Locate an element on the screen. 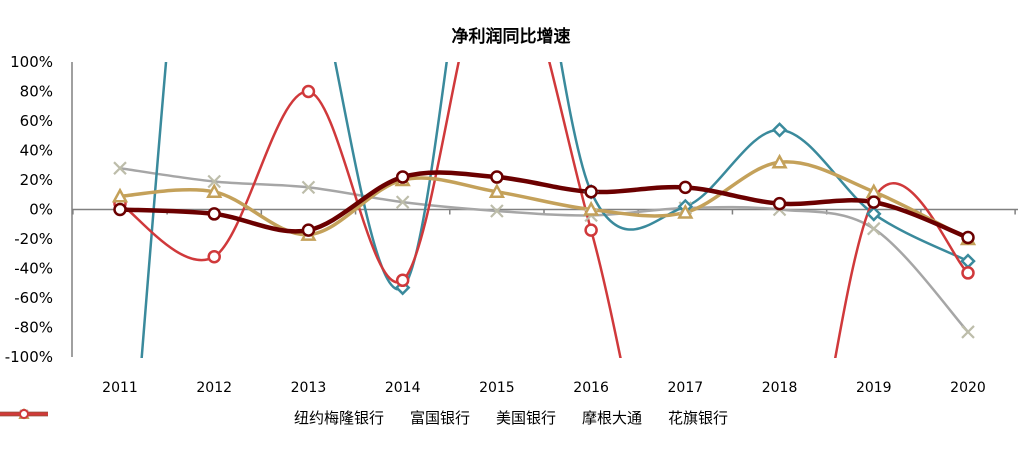  y-axis: 100% 80% 60% 40% 20% 0% -20% -40% -60% -80% -100% is located at coordinates (39, 209).